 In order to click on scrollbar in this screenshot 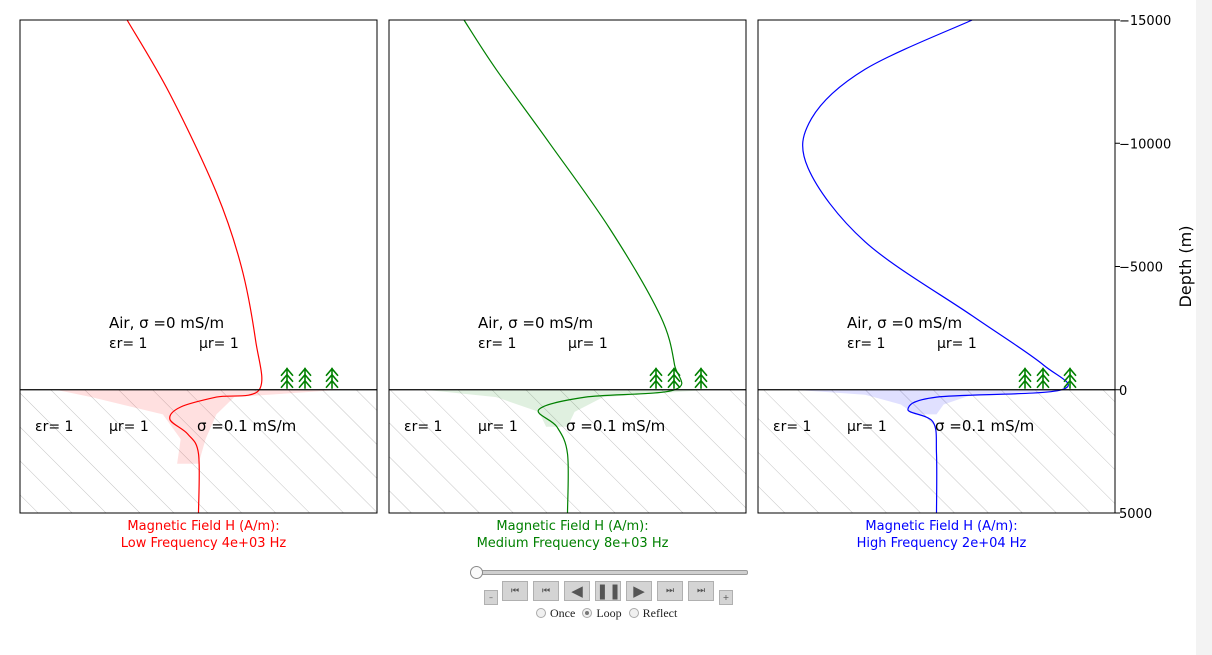, I will do `click(1204, 327)`.